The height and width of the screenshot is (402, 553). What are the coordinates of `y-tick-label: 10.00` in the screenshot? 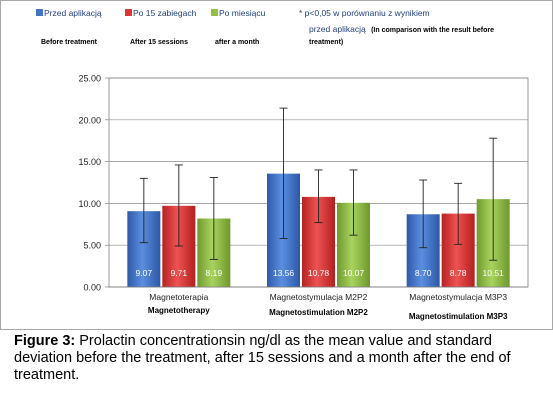 It's located at (89, 204).